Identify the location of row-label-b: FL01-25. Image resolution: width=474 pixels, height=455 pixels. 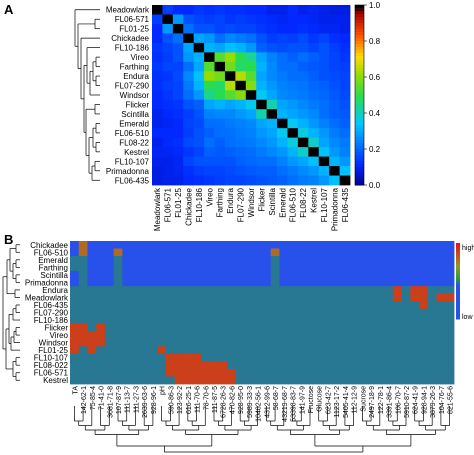
(53, 350).